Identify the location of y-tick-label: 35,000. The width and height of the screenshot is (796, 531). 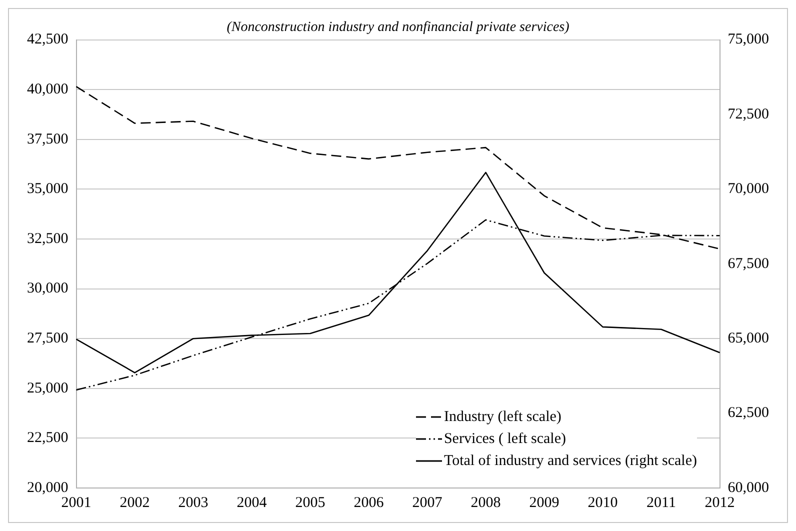
(47, 189).